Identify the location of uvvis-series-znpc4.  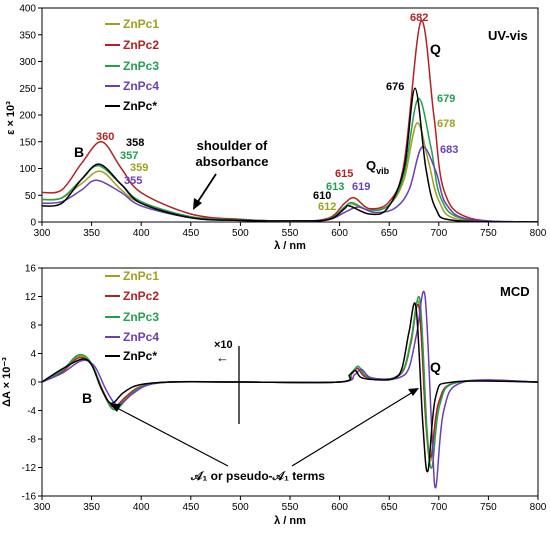
(290, 184).